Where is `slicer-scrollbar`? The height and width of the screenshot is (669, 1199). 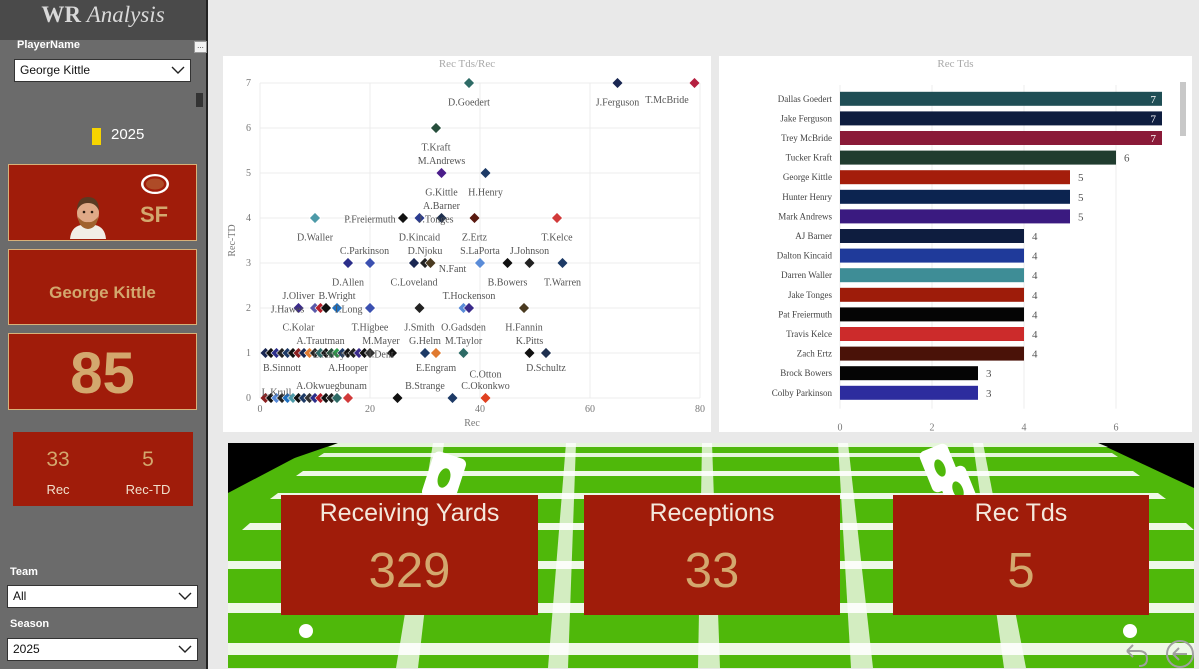
slicer-scrollbar is located at coordinates (199, 100).